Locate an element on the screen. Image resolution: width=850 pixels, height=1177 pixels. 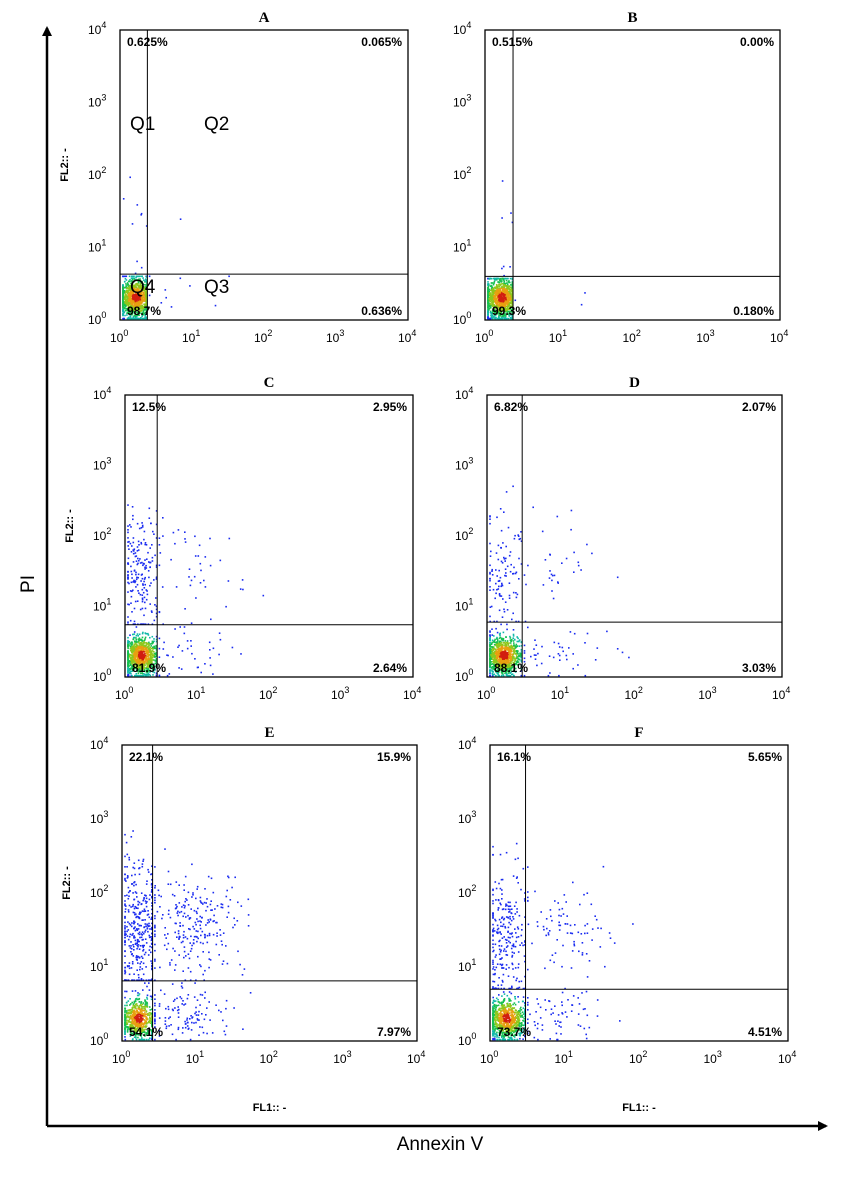
x-tick-label: 101 is located at coordinates (196, 693).